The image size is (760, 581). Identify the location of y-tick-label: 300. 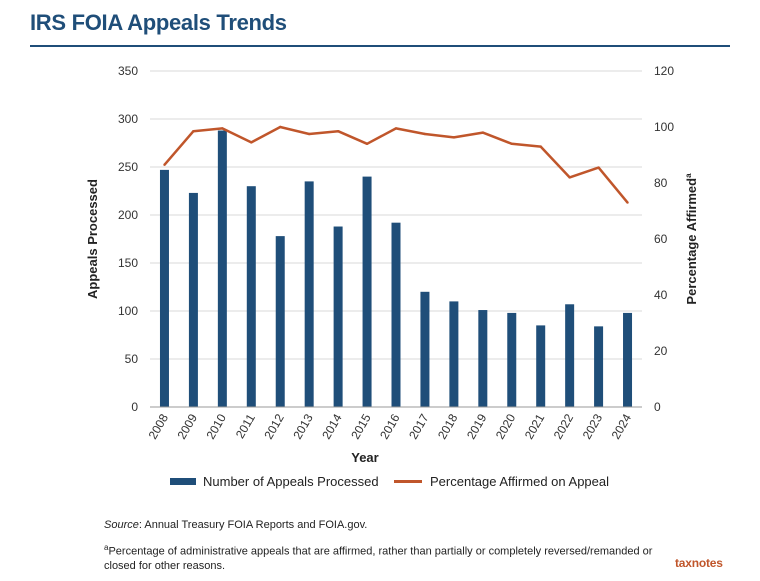
(128, 119).